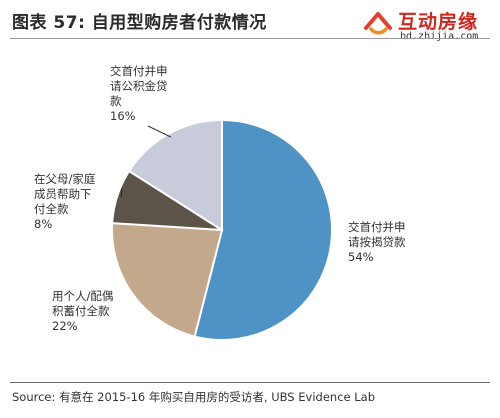  I want to click on slice-label-line: 积蓄付全款, so click(81, 311).